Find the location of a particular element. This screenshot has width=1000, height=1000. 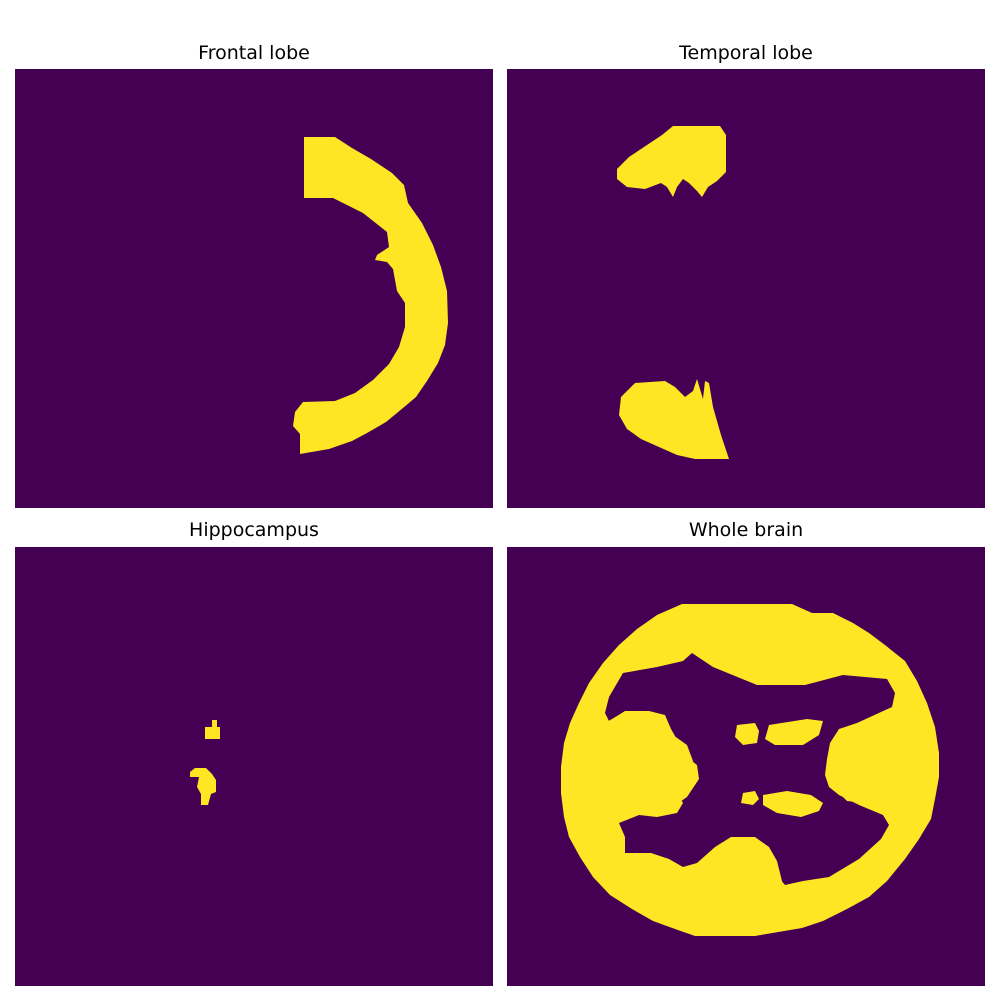

panel-title-hippocampus: Hippocampus is located at coordinates (254, 530).